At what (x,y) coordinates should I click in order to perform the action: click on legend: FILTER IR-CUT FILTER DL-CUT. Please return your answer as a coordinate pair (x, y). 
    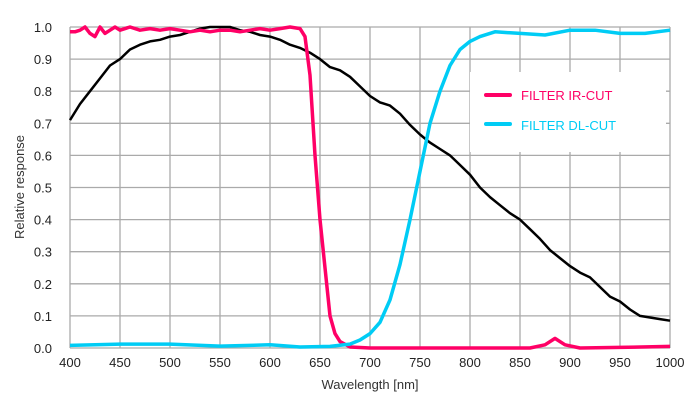
    Looking at the image, I should click on (550, 110).